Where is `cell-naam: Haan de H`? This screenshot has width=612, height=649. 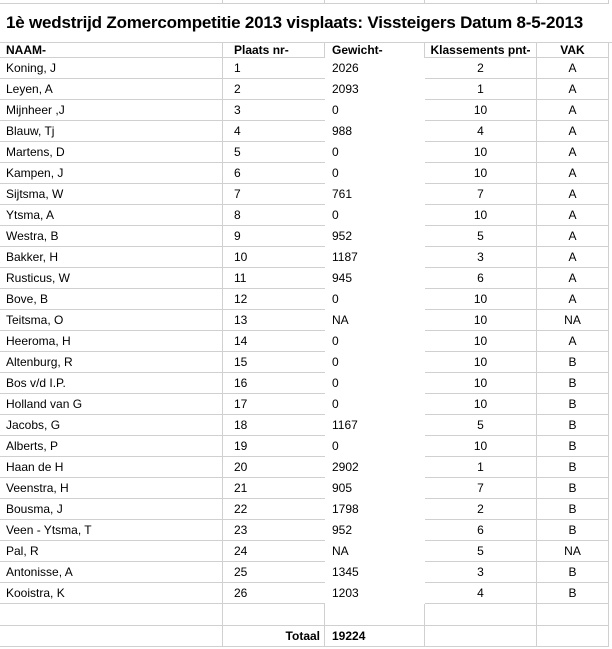 cell-naam: Haan de H is located at coordinates (111, 467).